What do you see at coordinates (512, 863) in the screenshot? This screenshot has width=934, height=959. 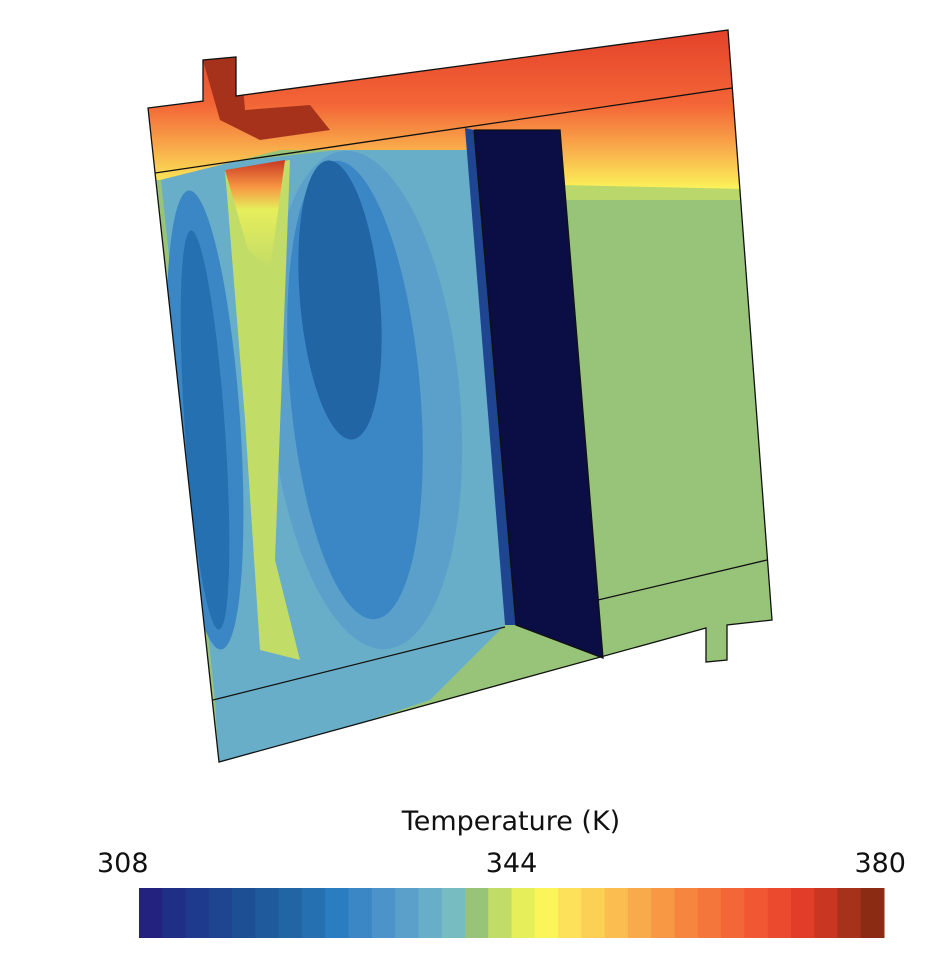 I see `colorbar-tick-label: 344` at bounding box center [512, 863].